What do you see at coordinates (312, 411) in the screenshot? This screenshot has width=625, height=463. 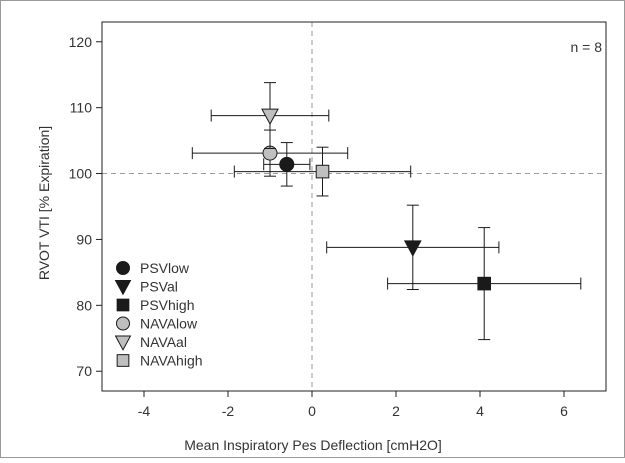 I see `x-tick-label: 0` at bounding box center [312, 411].